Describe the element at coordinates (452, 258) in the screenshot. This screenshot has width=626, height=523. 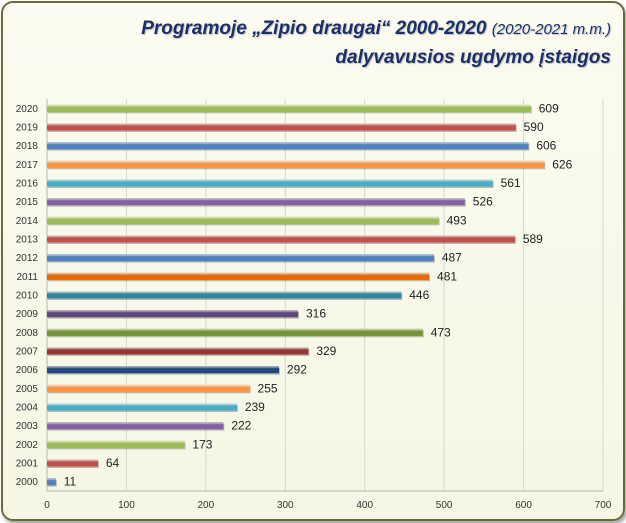
I see `data-label: 487` at that location.